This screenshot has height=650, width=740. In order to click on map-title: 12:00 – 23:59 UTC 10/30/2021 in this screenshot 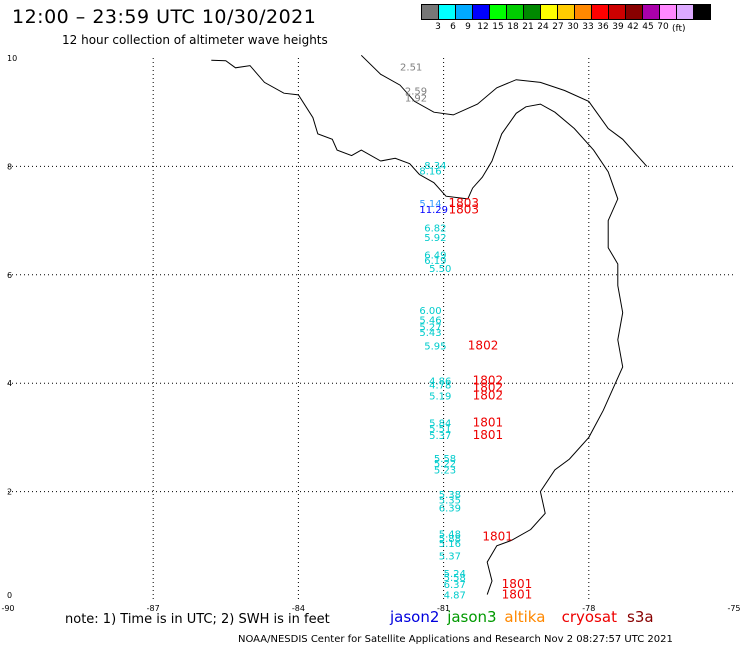, I will do `click(164, 17)`.